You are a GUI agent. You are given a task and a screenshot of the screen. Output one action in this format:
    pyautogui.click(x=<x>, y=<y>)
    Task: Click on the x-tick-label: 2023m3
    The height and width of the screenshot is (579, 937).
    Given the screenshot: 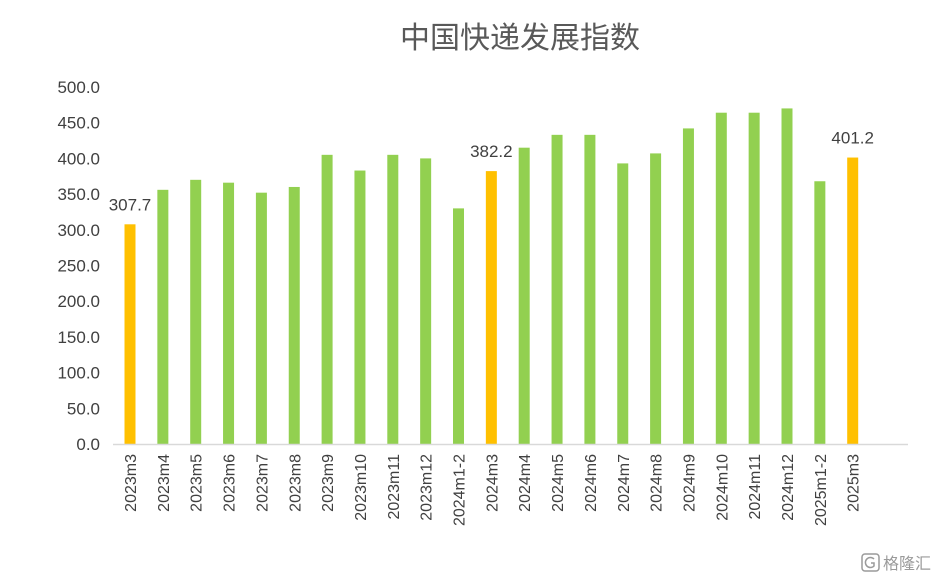 What is the action you would take?
    pyautogui.click(x=131, y=483)
    